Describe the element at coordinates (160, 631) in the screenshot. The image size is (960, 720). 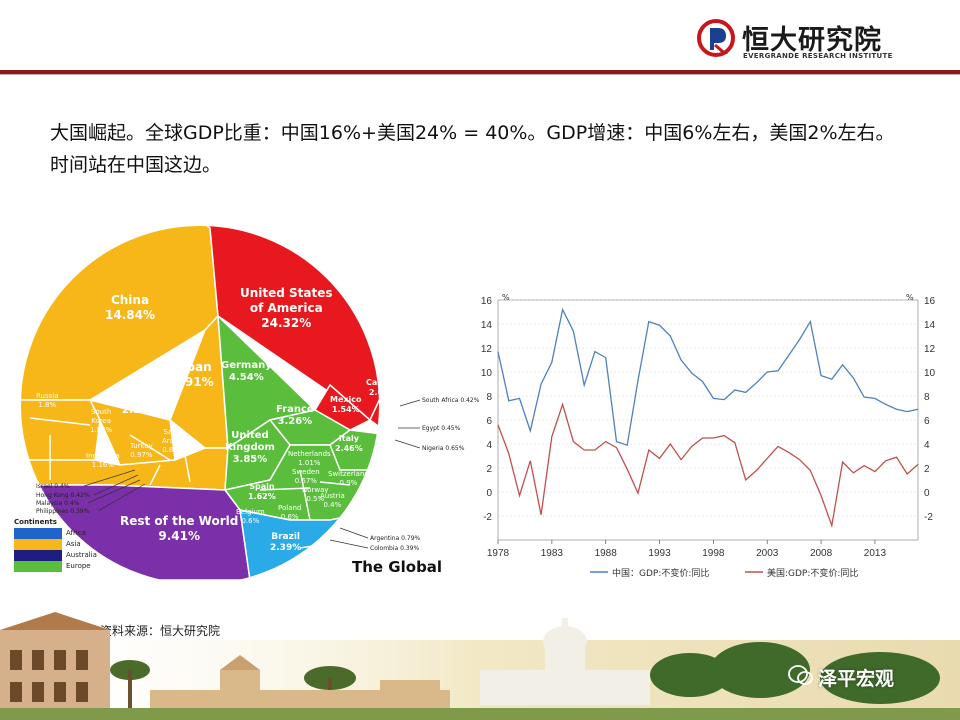
I see `source-note: 资料来源：恒大研究院` at that location.